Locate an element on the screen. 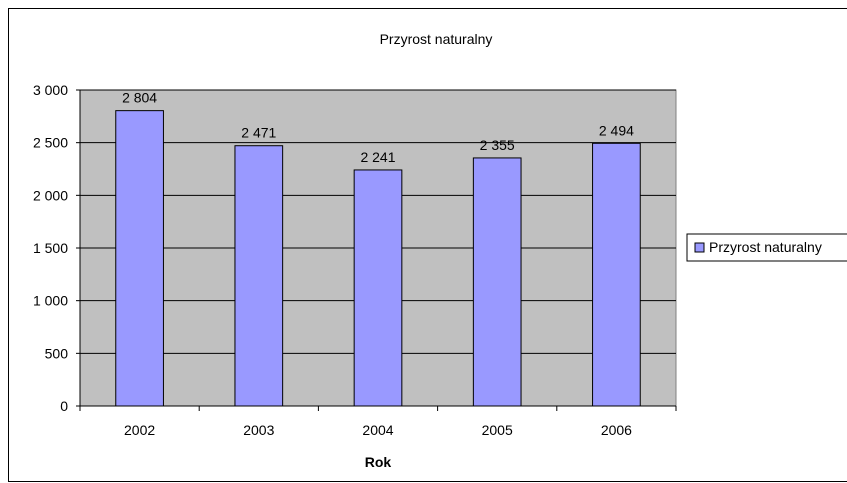 The image size is (847, 483). x-tick-label: 2005 is located at coordinates (497, 430).